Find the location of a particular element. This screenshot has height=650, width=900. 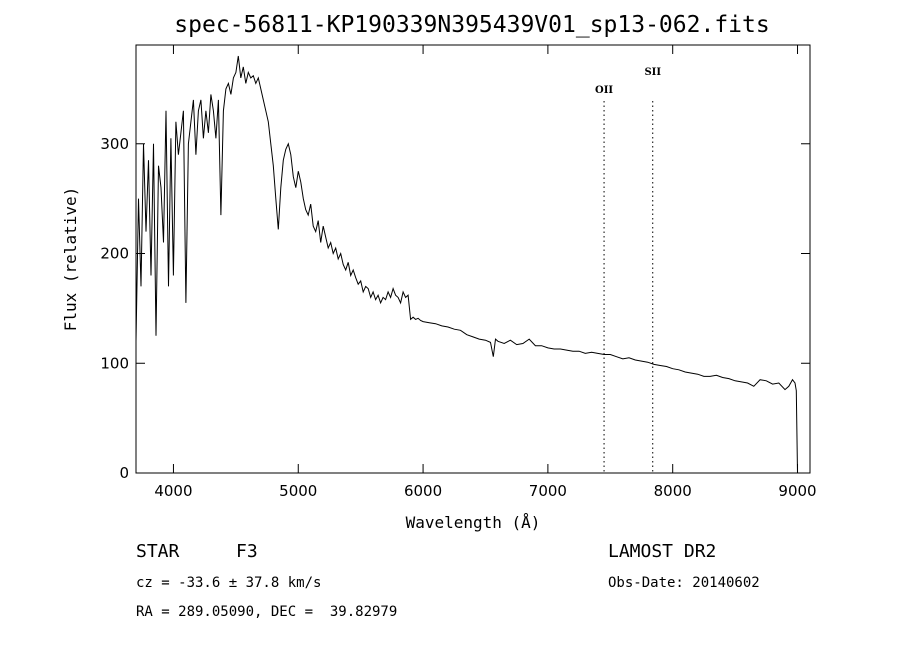

annotation-label: OII is located at coordinates (604, 90).